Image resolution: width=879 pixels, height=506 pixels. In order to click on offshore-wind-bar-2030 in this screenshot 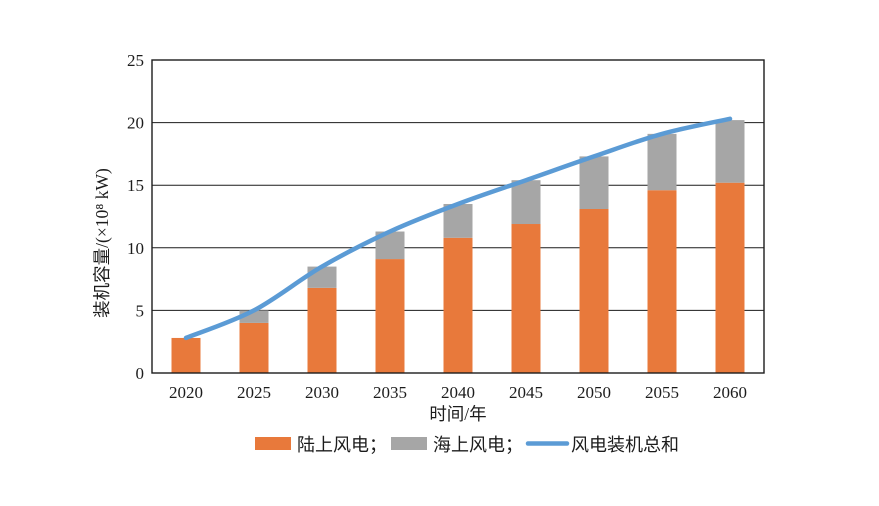, I will do `click(322, 277)`.